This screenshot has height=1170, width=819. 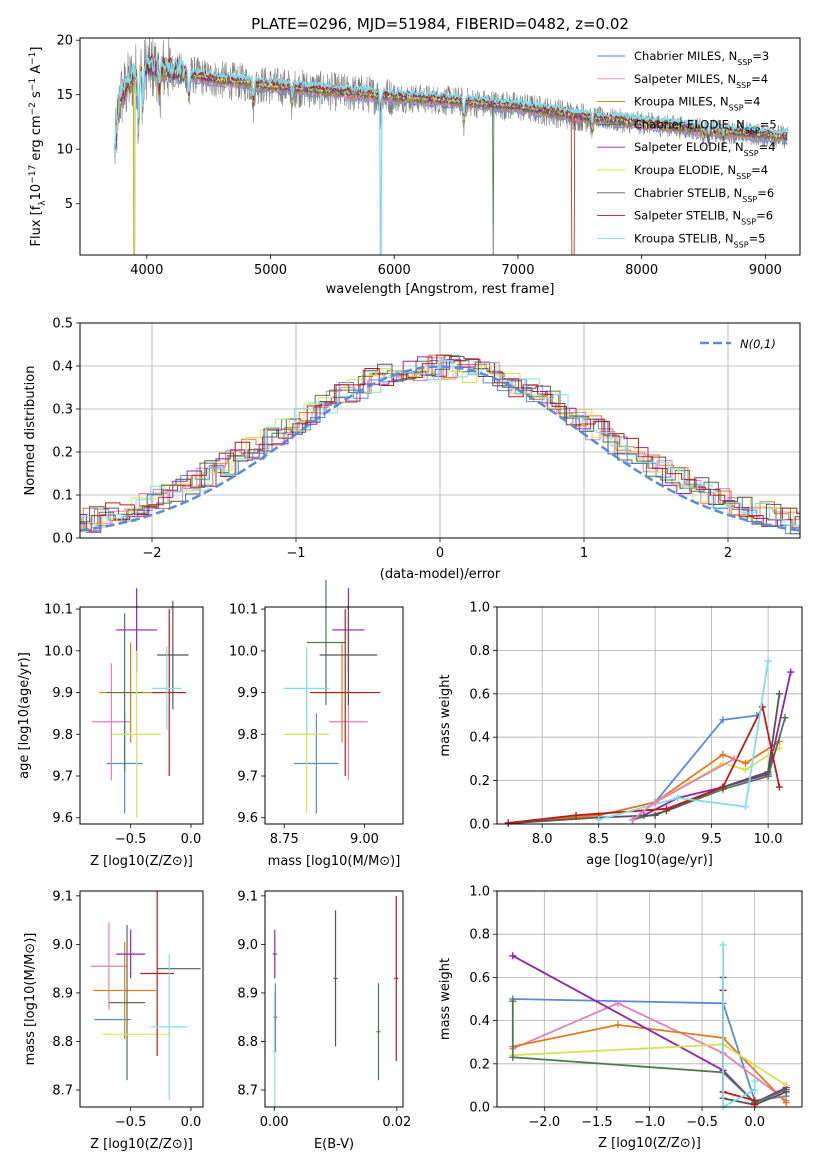 What do you see at coordinates (687, 216) in the screenshot?
I see `legend-model: Salpeter STELIB, N` at bounding box center [687, 216].